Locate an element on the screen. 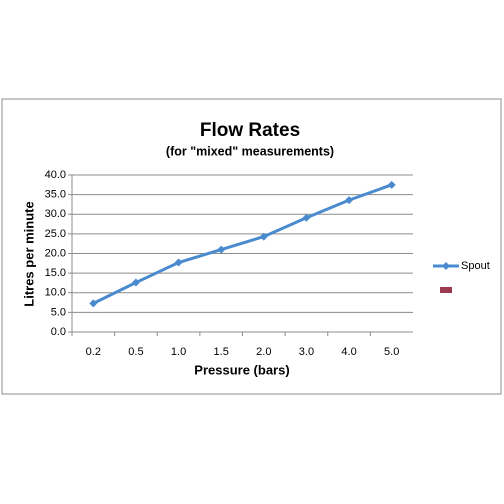 The width and height of the screenshot is (504, 504). x-tick-label: 0.5 is located at coordinates (135, 352).